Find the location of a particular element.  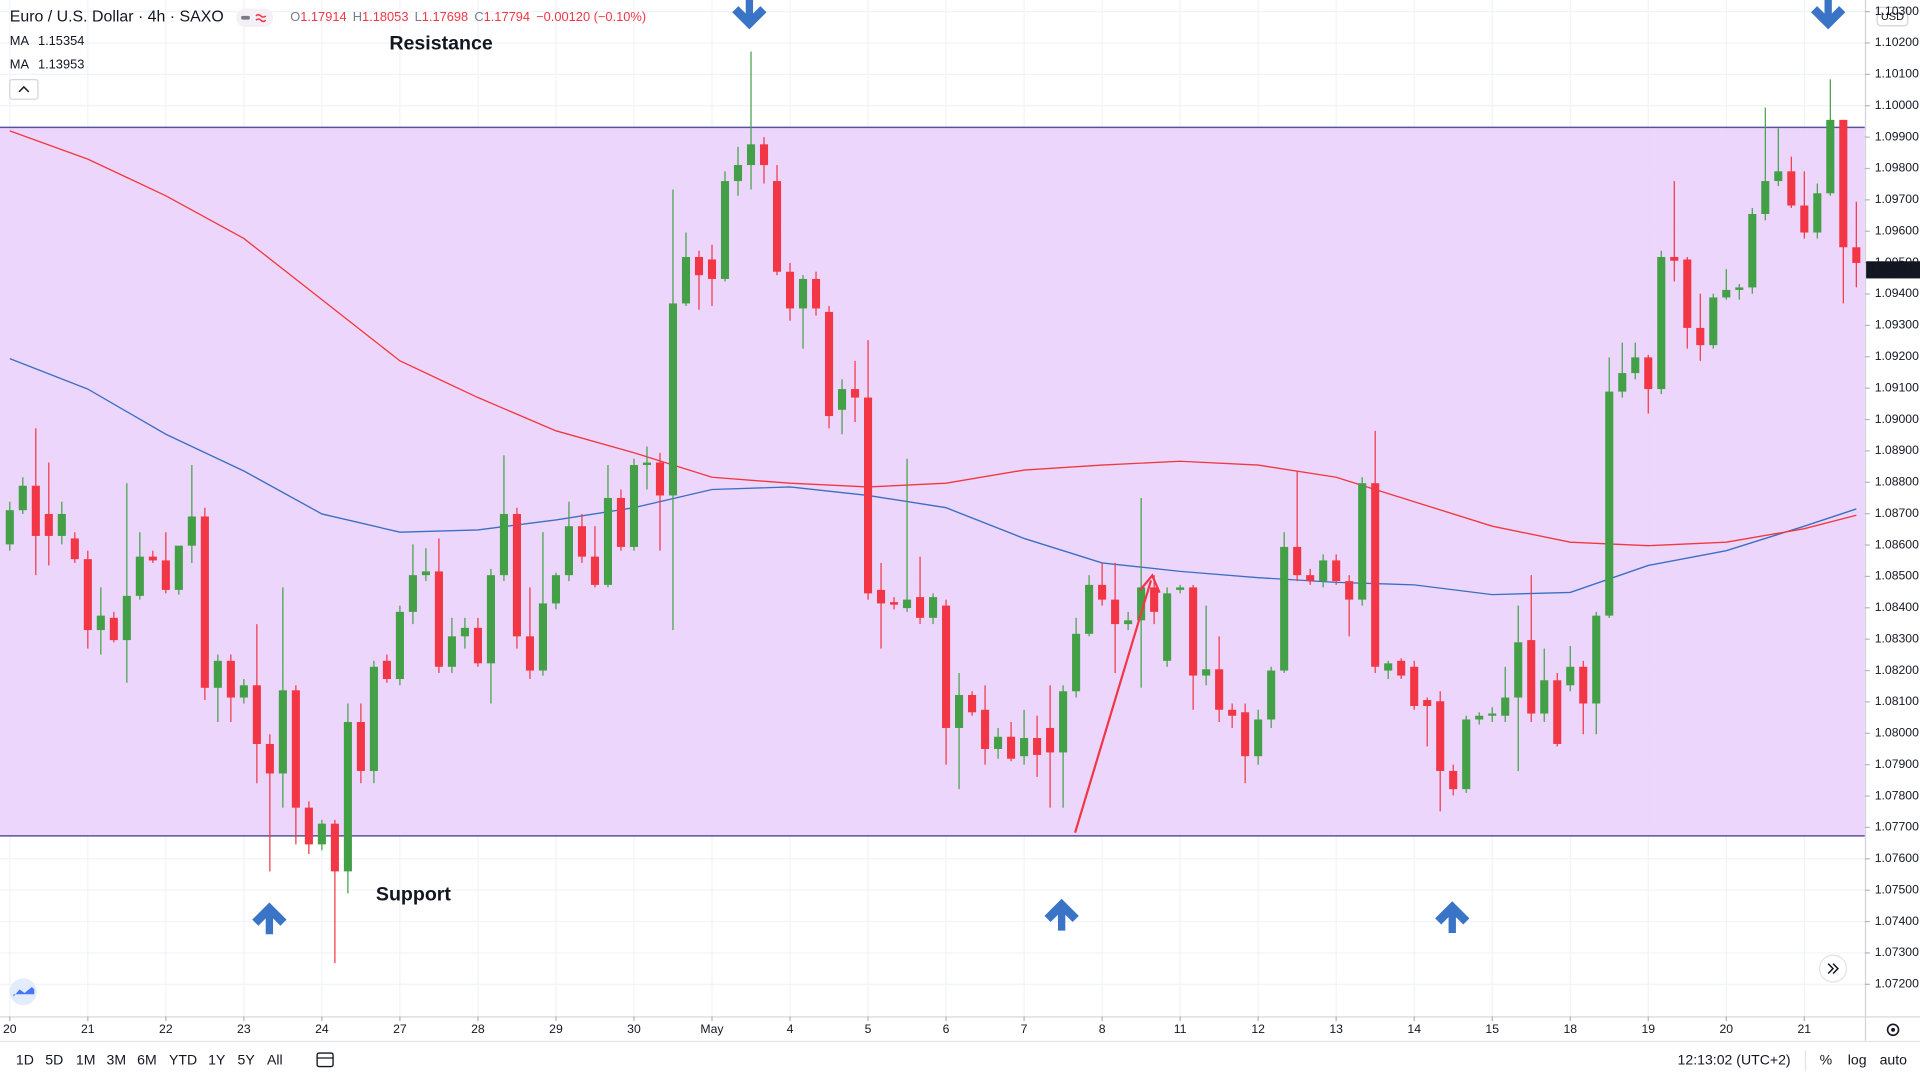

range-button: 3M is located at coordinates (117, 1060).